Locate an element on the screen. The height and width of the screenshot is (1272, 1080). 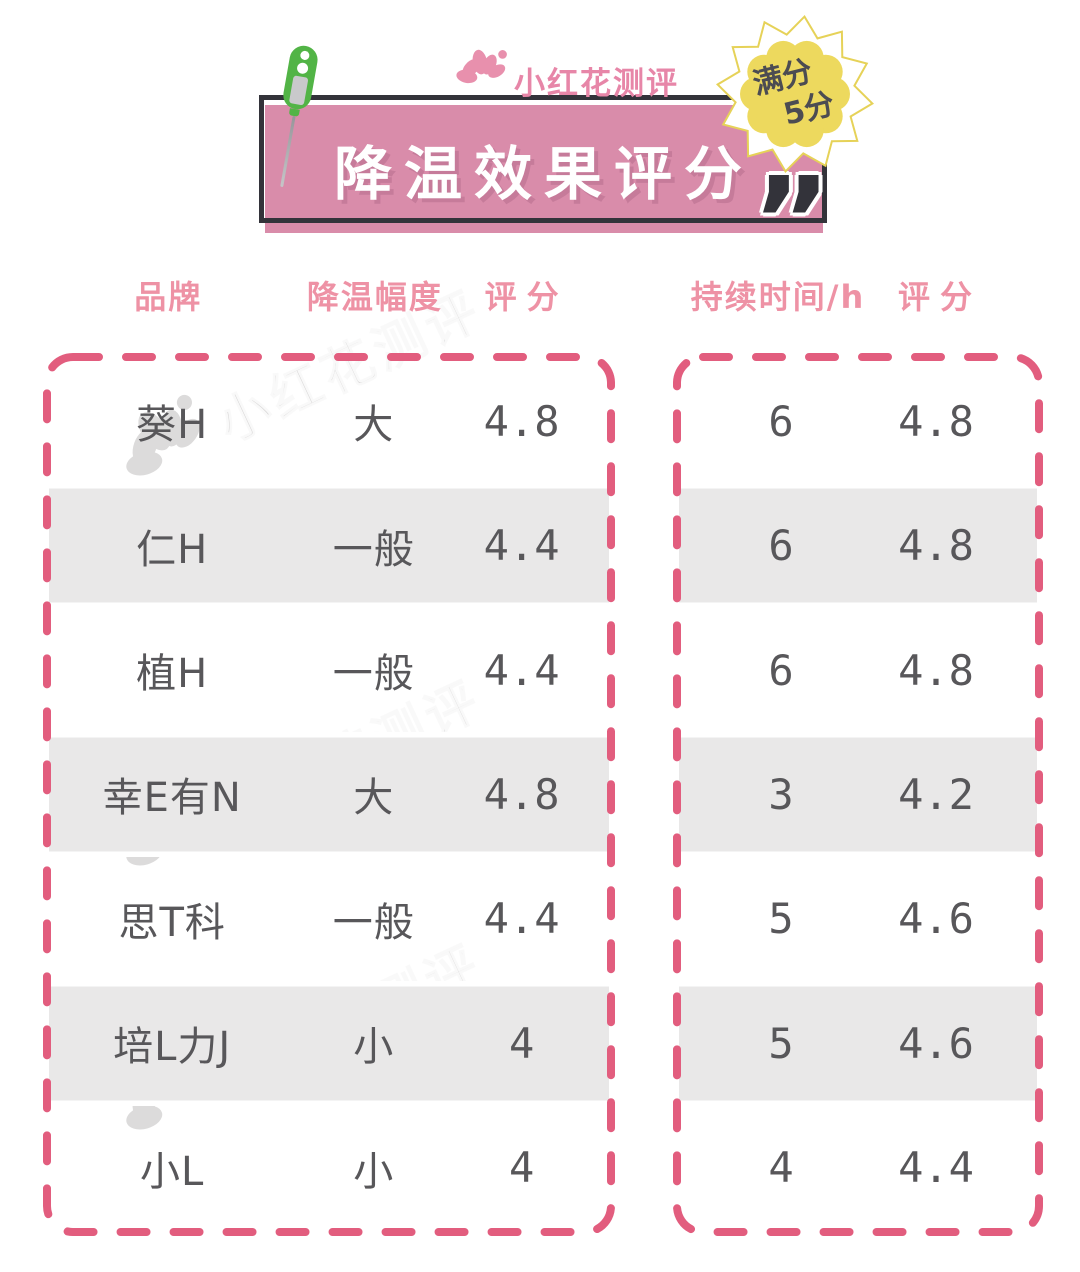
table-row: 3 4.2 is located at coordinates (858, 794).